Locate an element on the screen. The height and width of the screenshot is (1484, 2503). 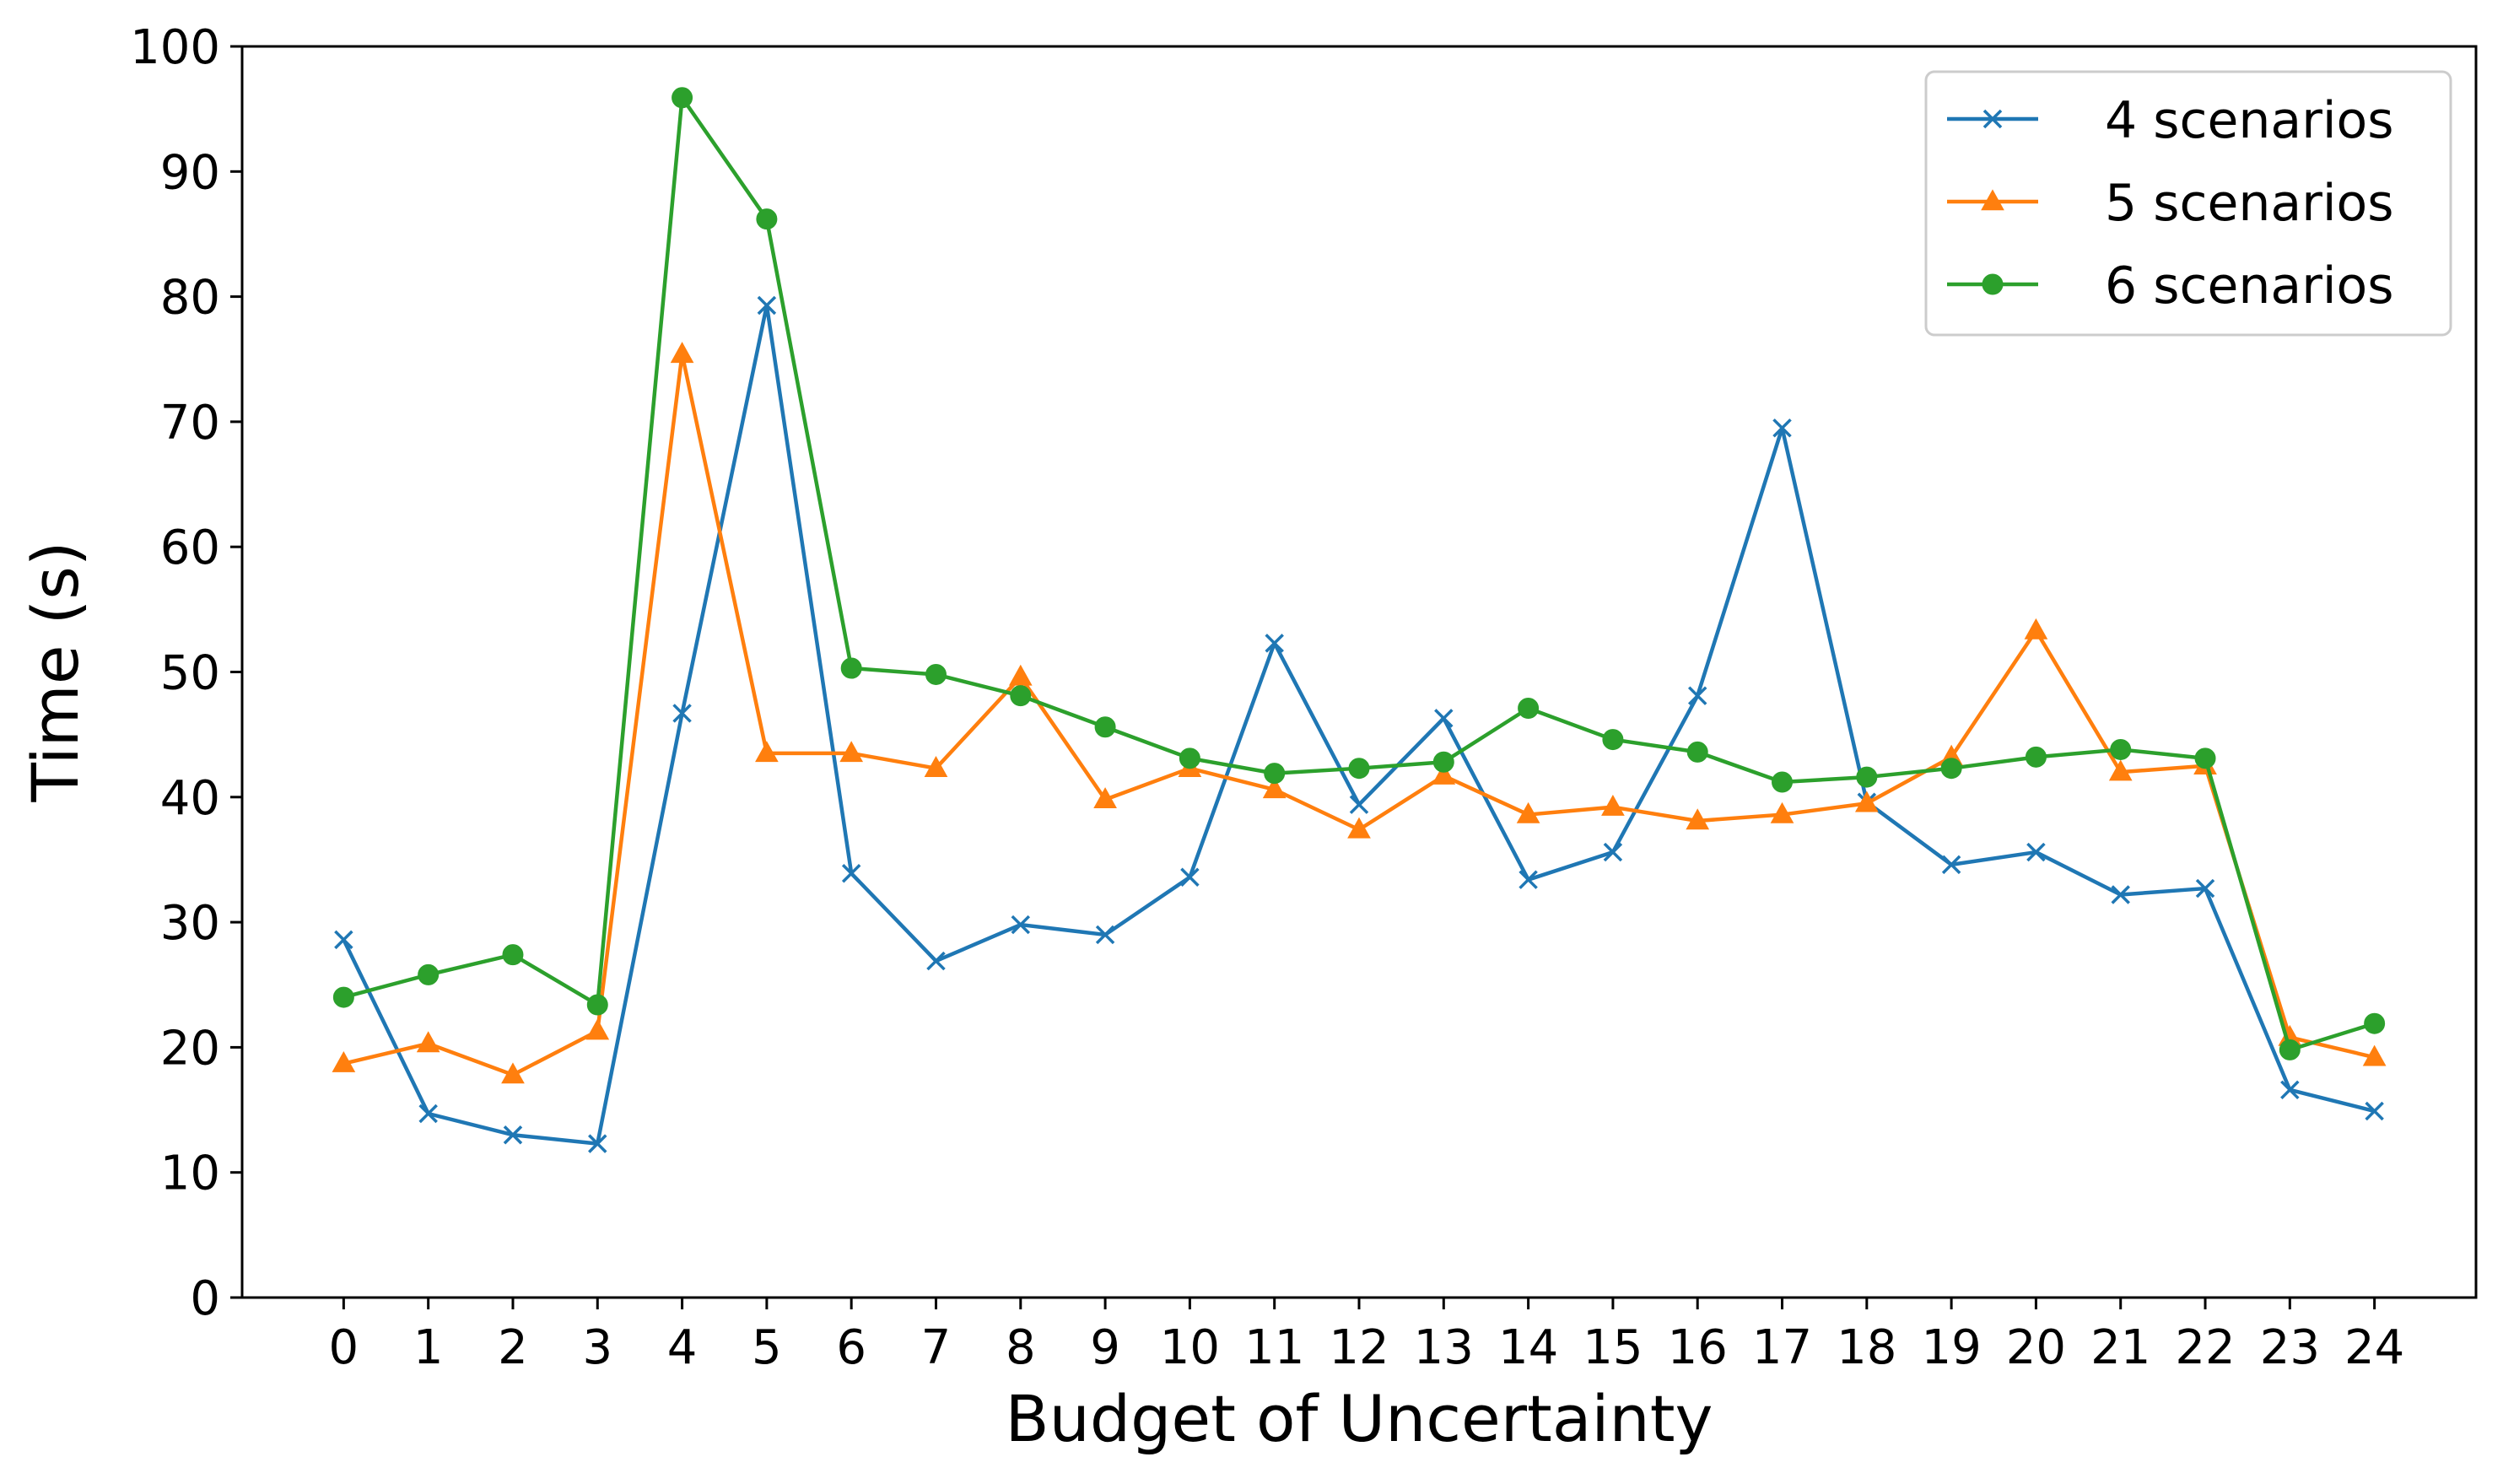
x-tick-label: 0 is located at coordinates (344, 1347).